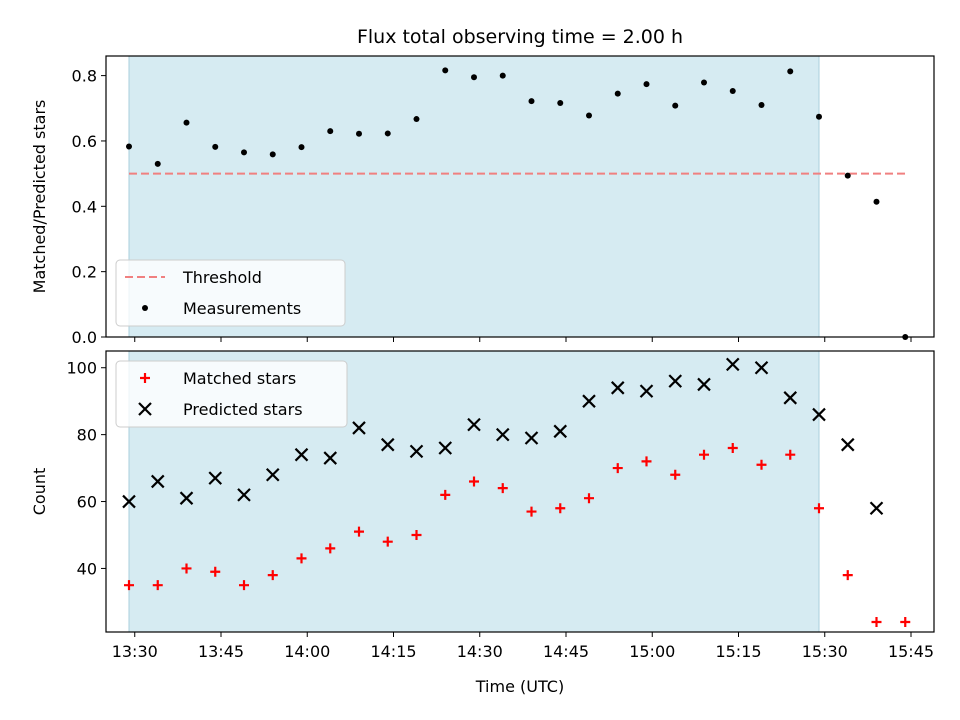 The image size is (960, 720). I want to click on y-tick-label: 0.8, so click(84, 76).